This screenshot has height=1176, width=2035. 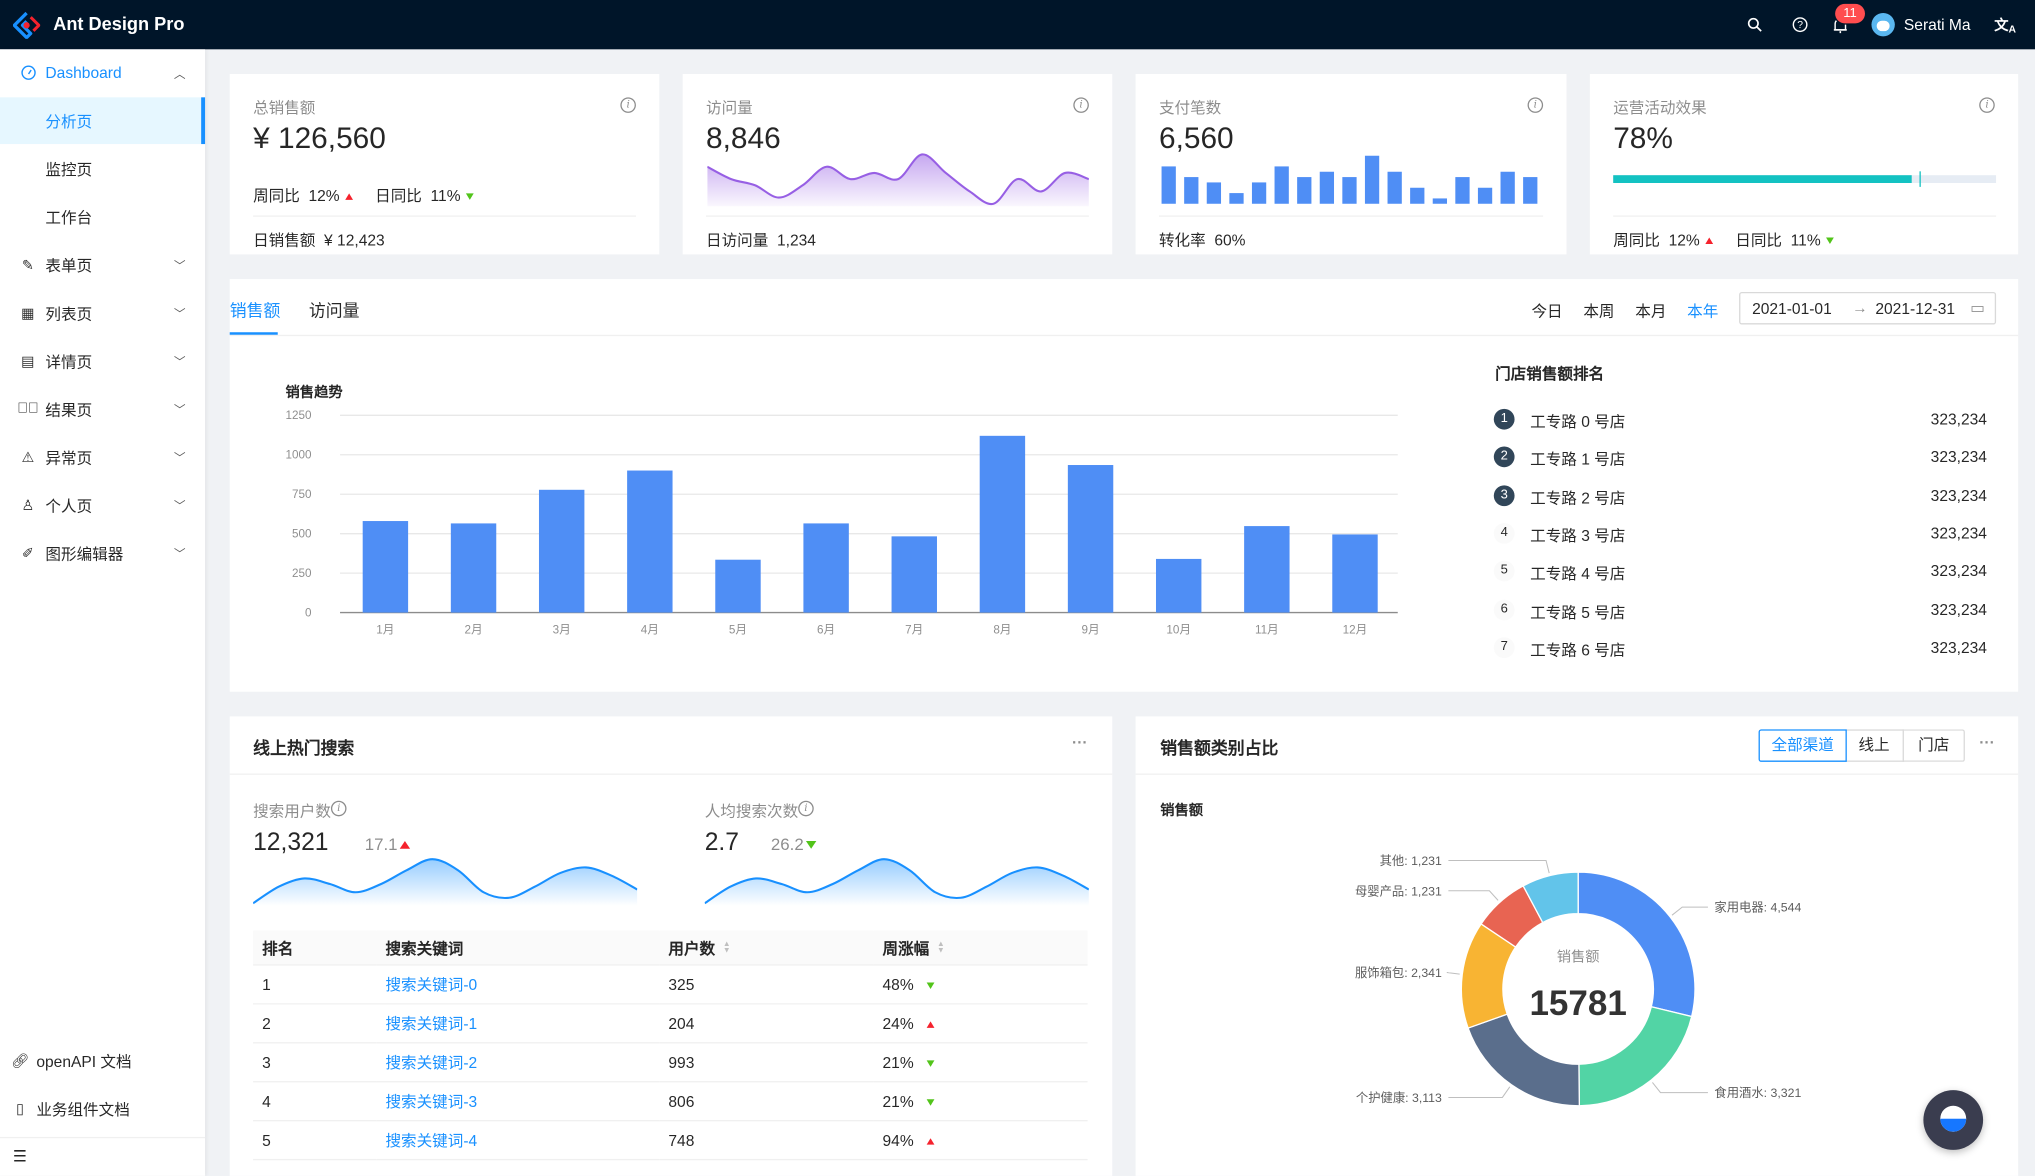 What do you see at coordinates (284, 107) in the screenshot?
I see `stat-title: 总销售额` at bounding box center [284, 107].